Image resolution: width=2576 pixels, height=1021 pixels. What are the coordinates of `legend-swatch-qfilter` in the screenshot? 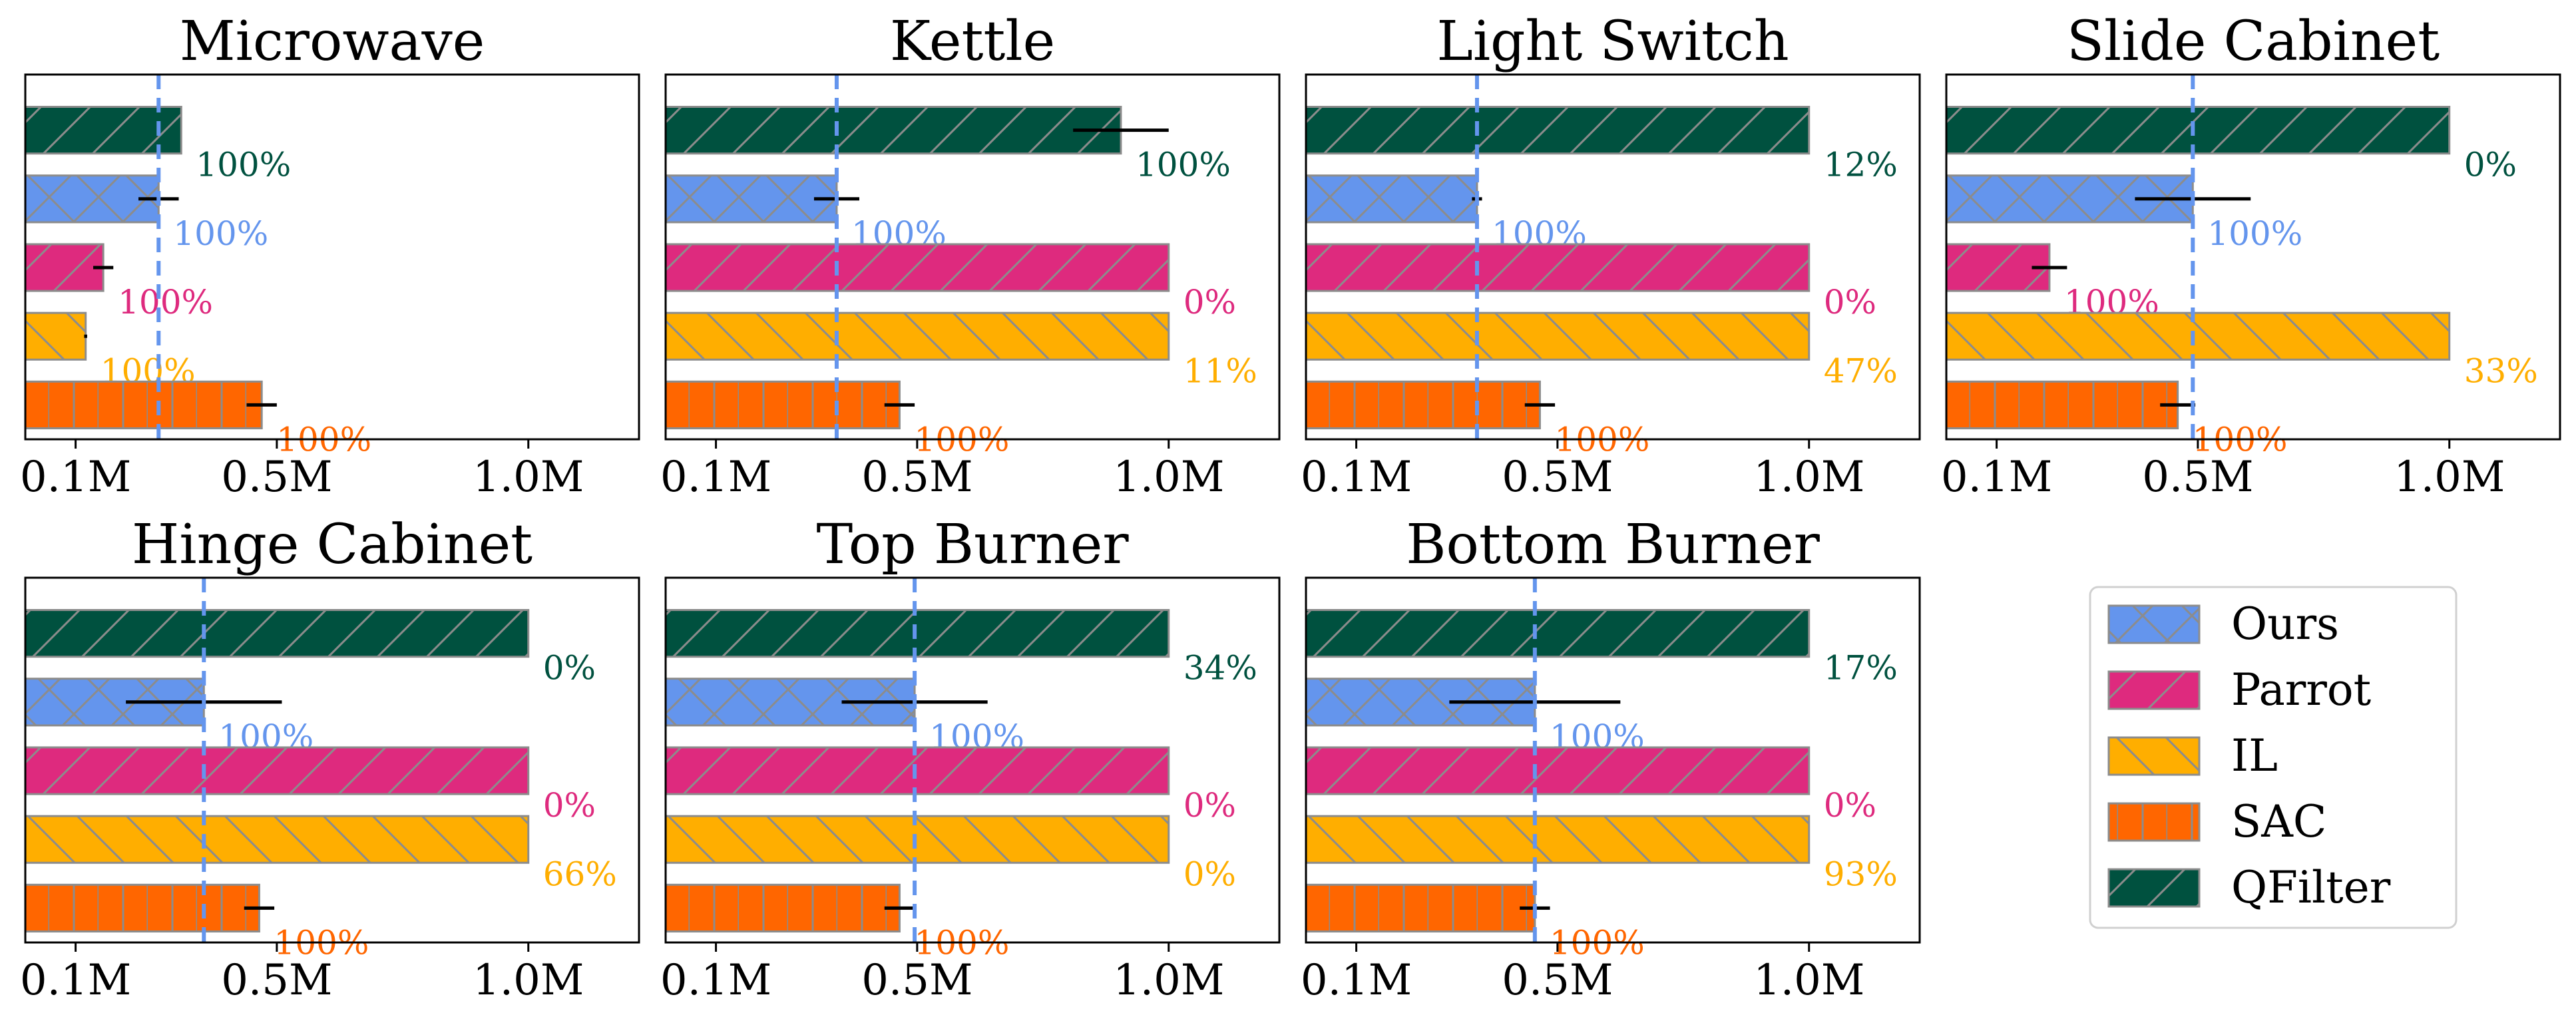 It's located at (2154, 888).